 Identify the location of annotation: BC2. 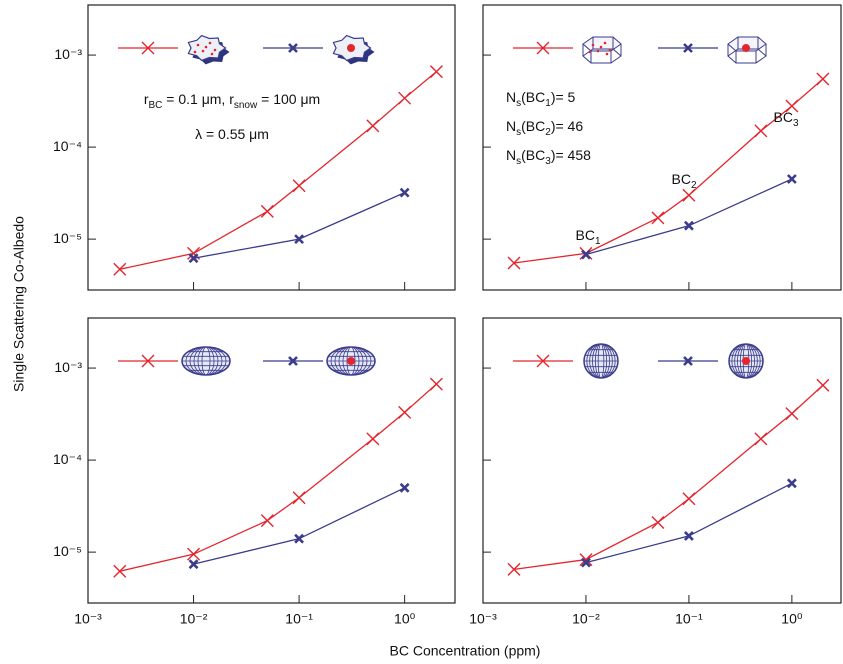
(683, 181).